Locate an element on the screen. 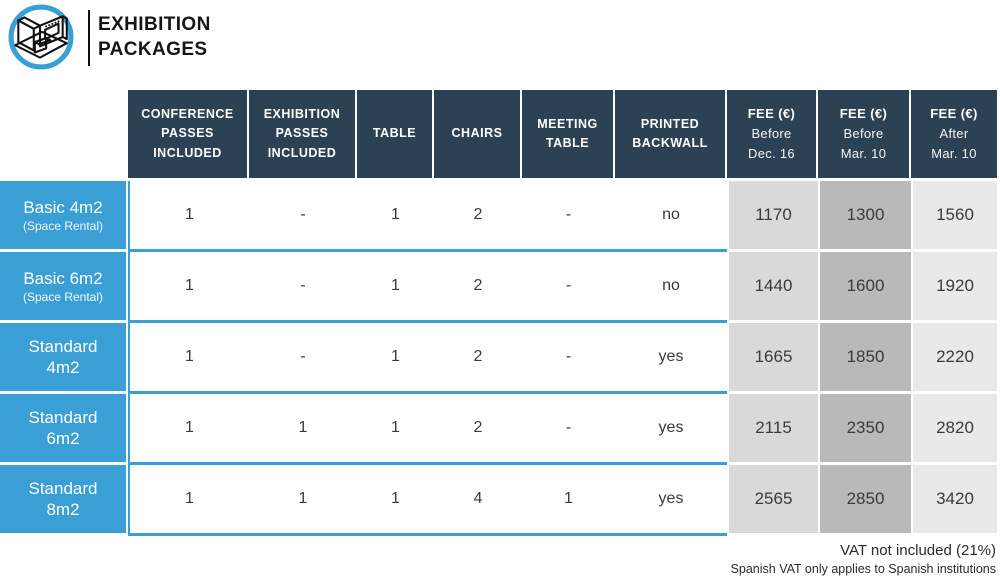 The image size is (1000, 577). col-header-fee-after-mar10: FEE (€) After Mar. 10 is located at coordinates (955, 134).